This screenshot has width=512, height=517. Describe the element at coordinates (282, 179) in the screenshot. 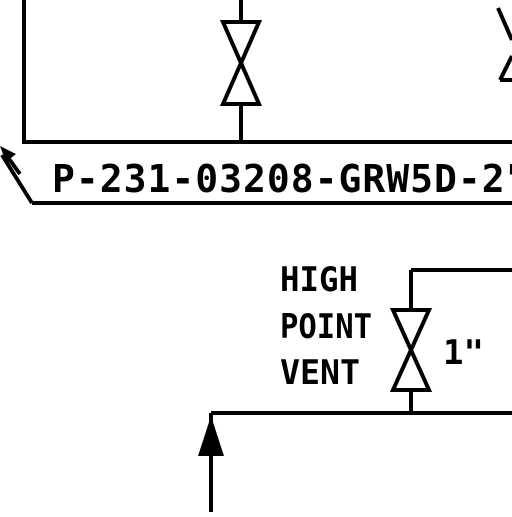

I see `line-designation-label: P-231-03208-GRW5D-2"-` at that location.